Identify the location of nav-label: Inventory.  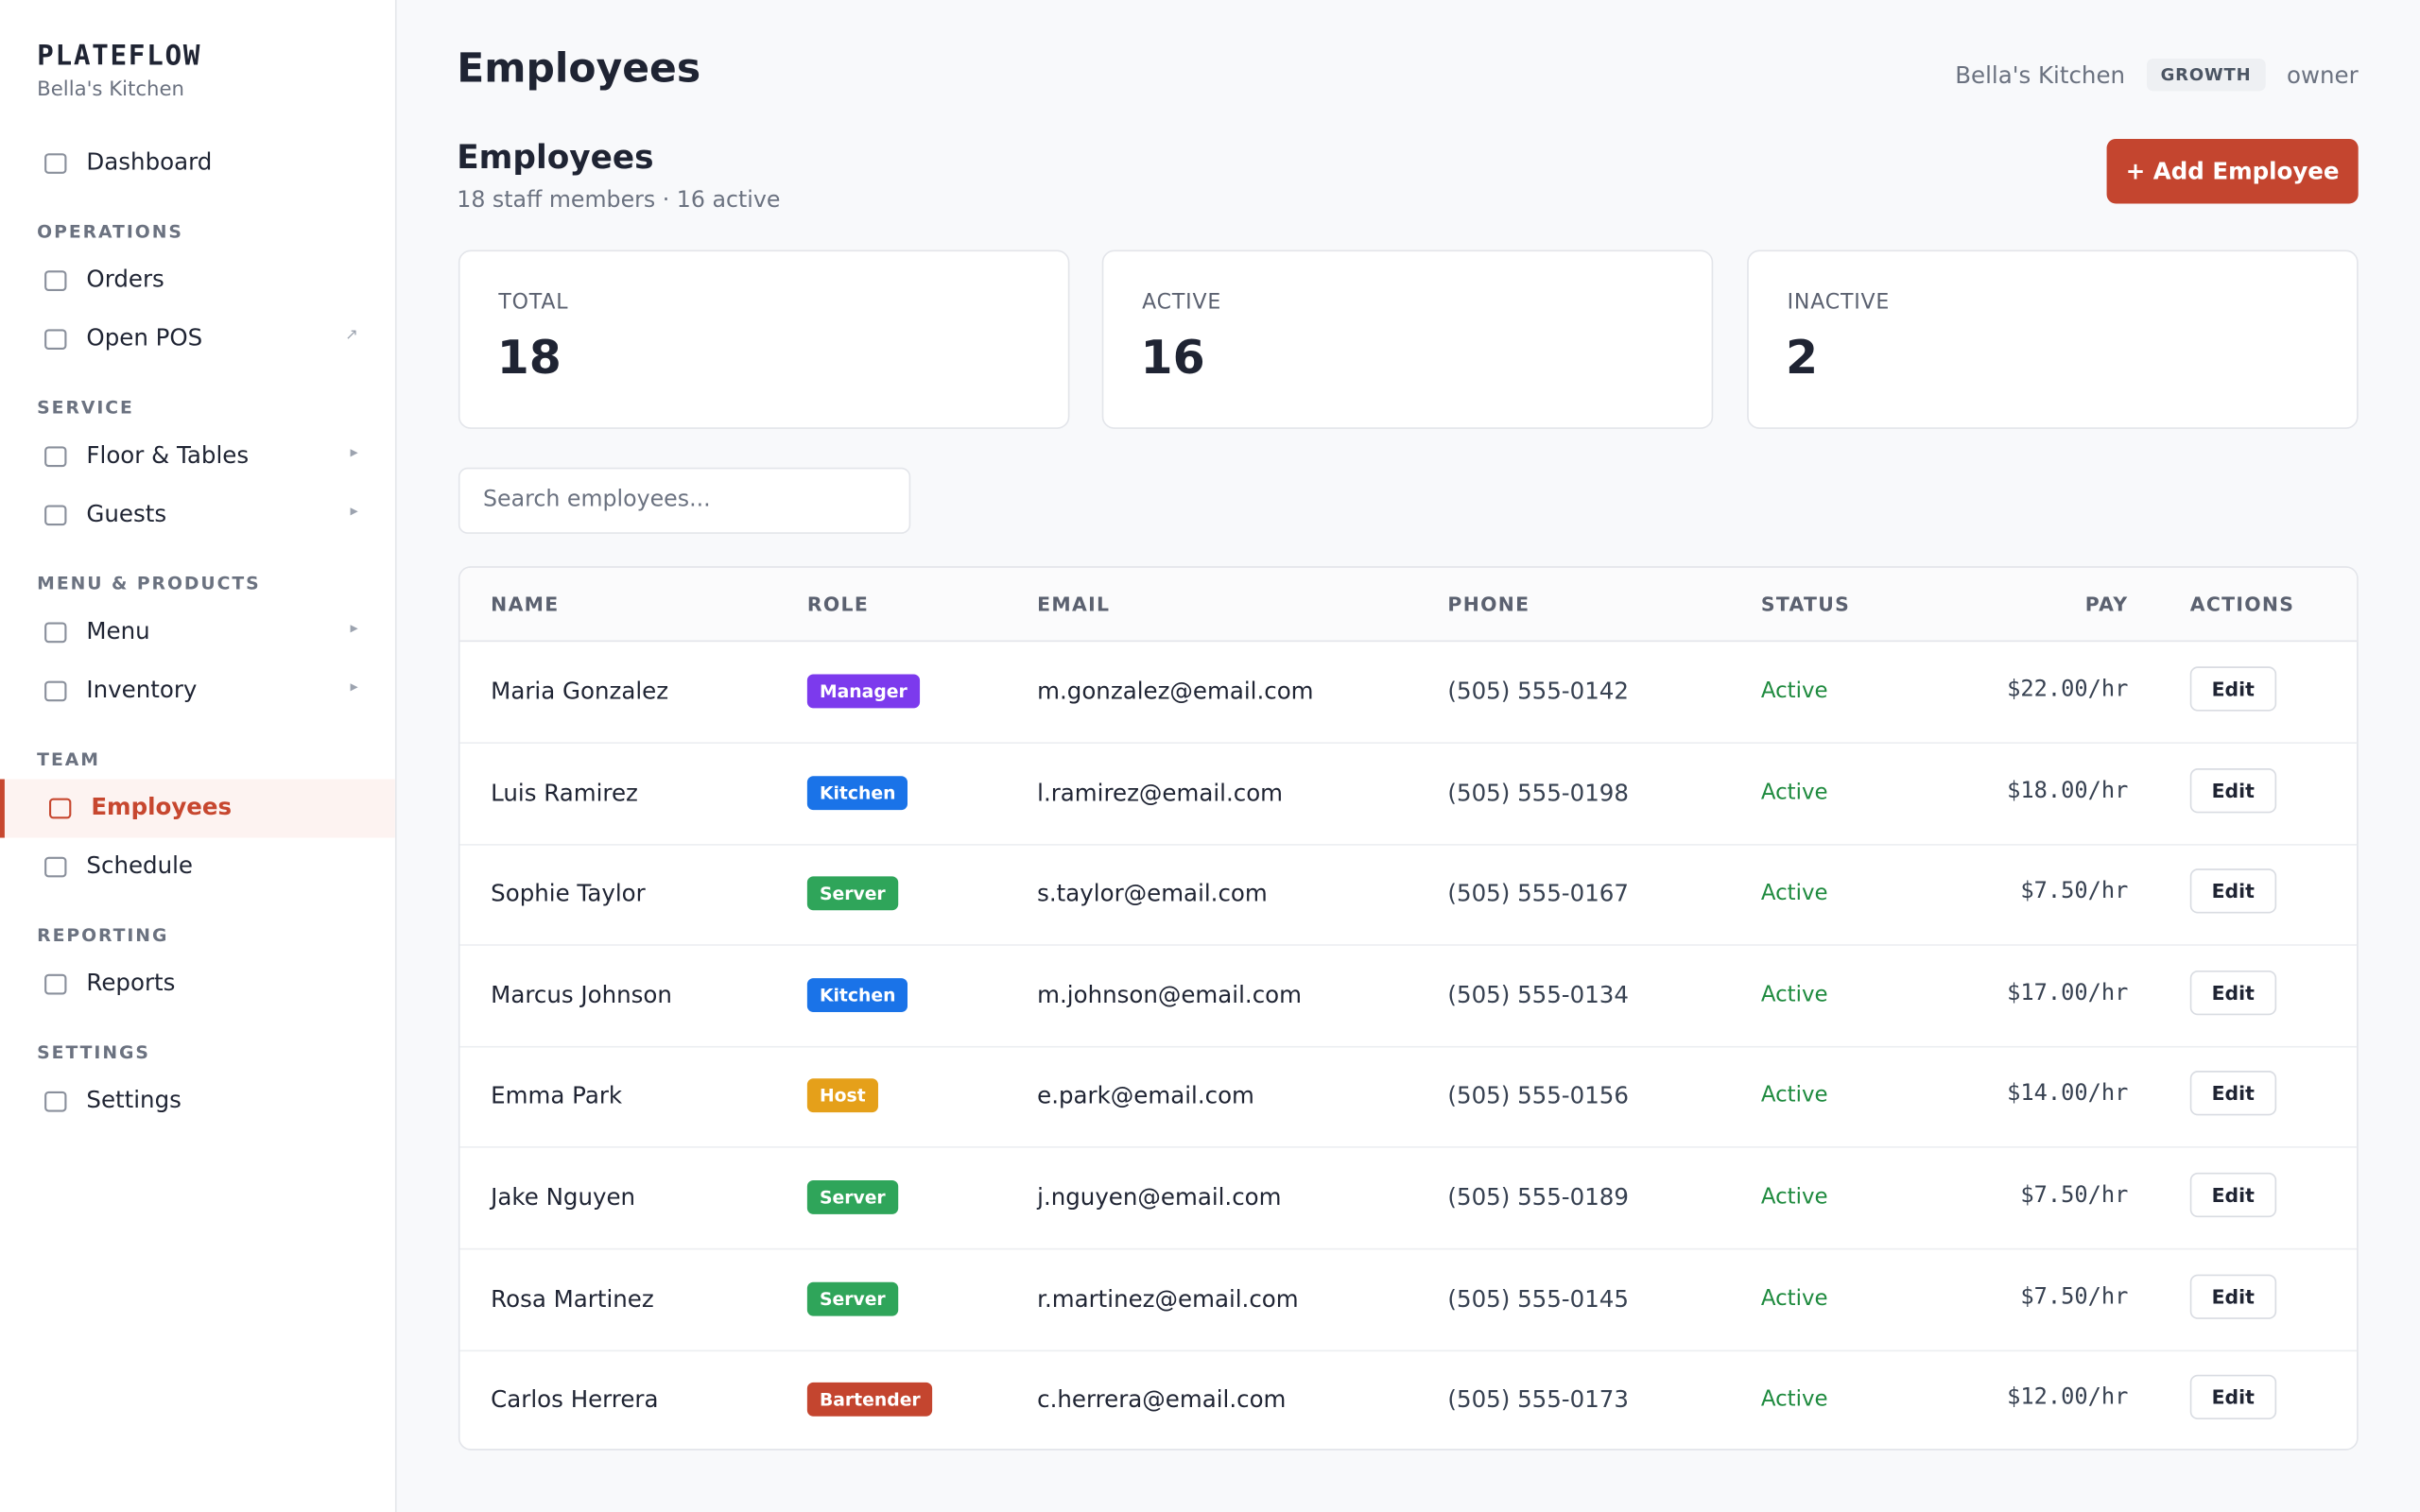
(142, 690).